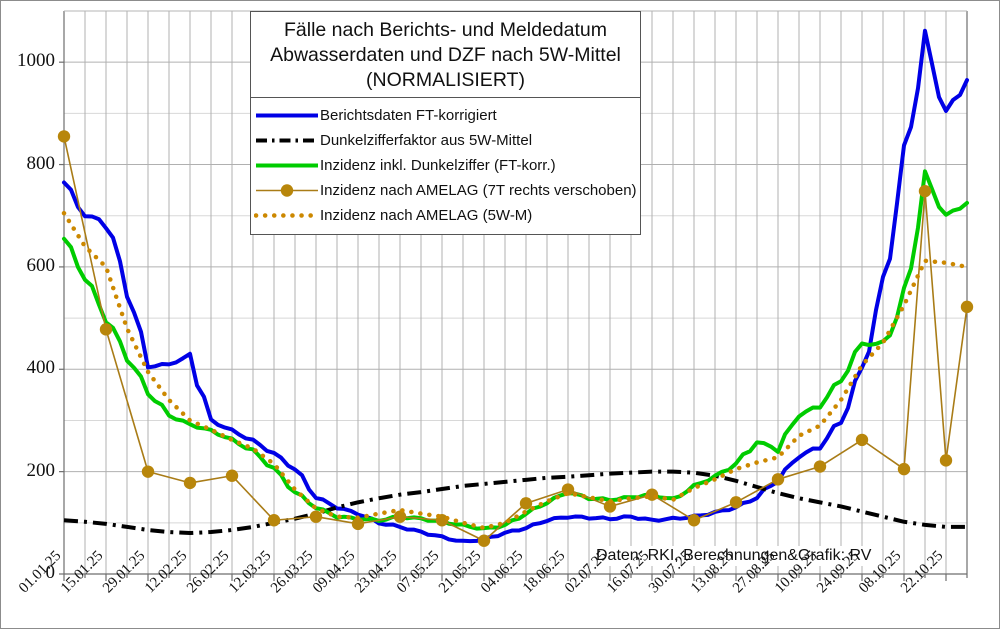 The width and height of the screenshot is (1000, 630). I want to click on legend-item-amelag-5wm: Inzidenz nach AMELAG (5W-M), so click(445, 215).